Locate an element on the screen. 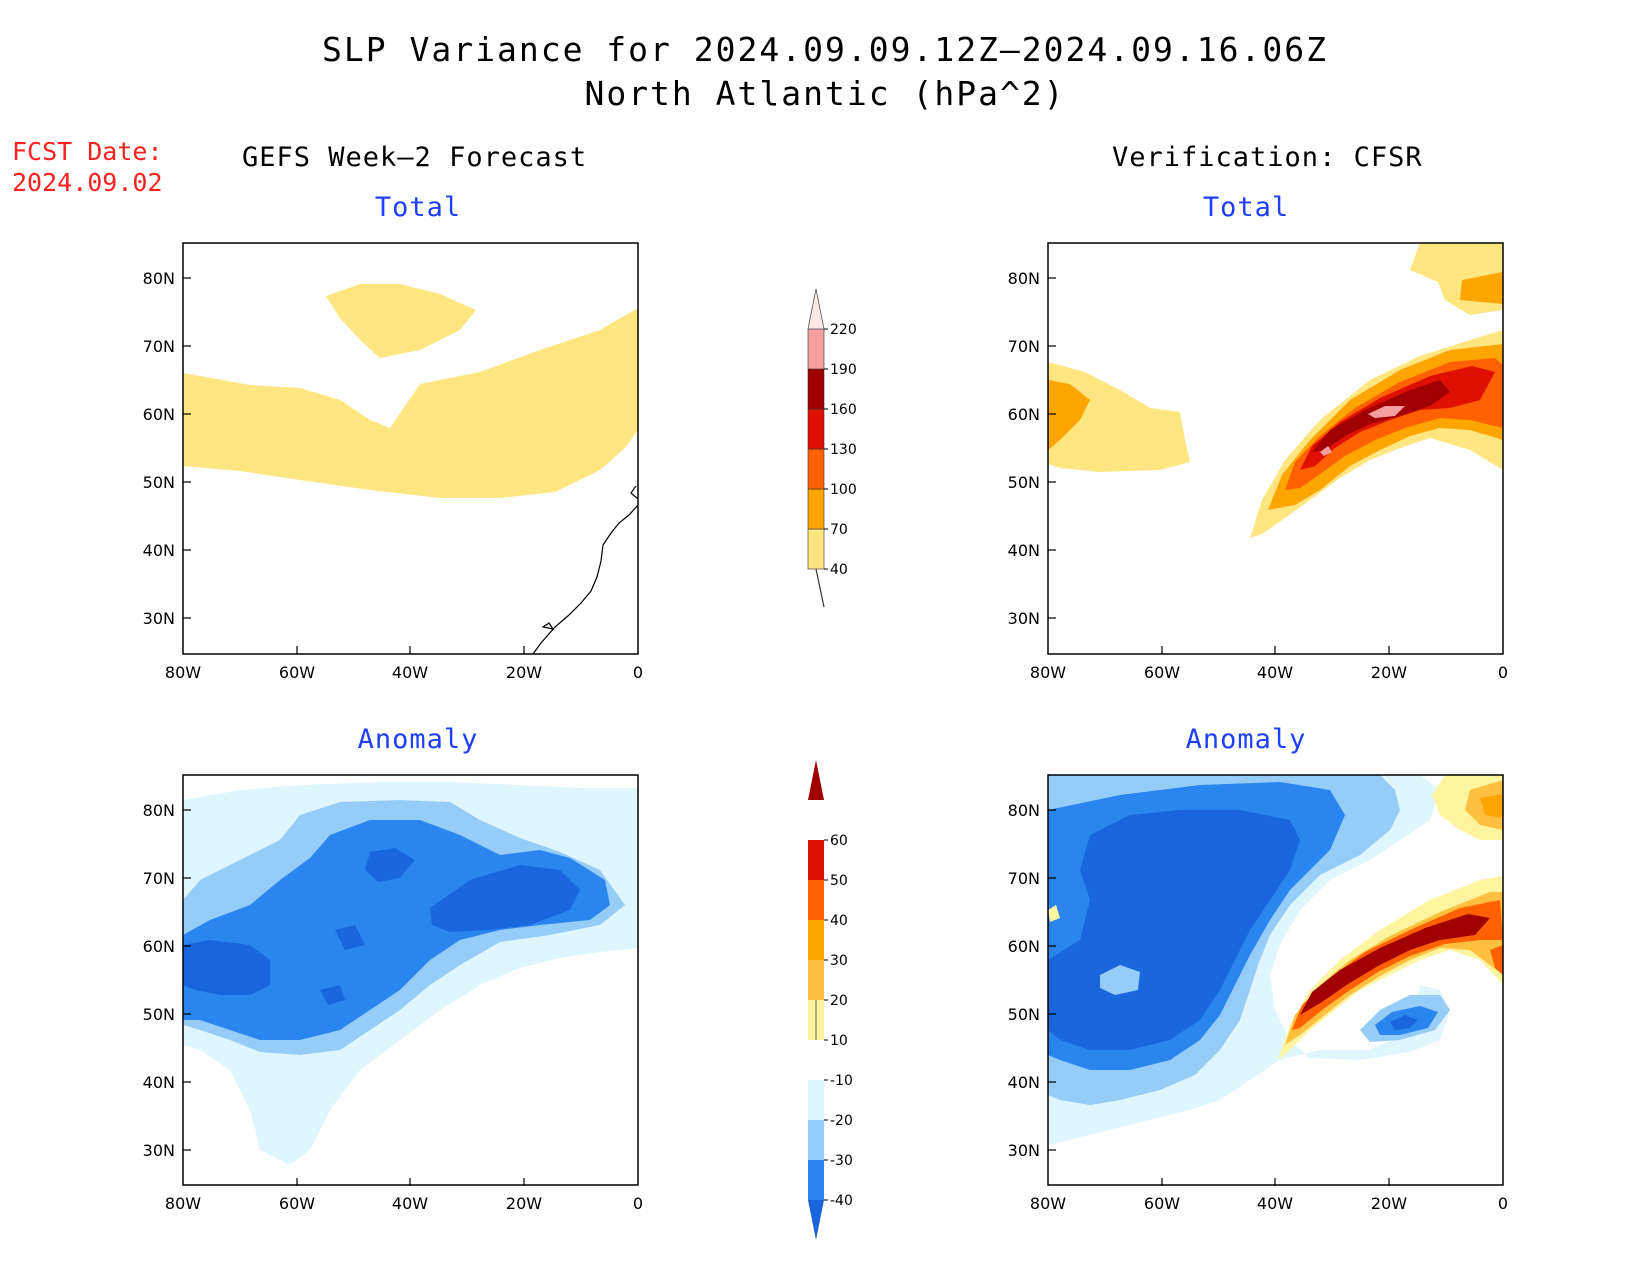  map-panel-forecast-total is located at coordinates (410, 448).